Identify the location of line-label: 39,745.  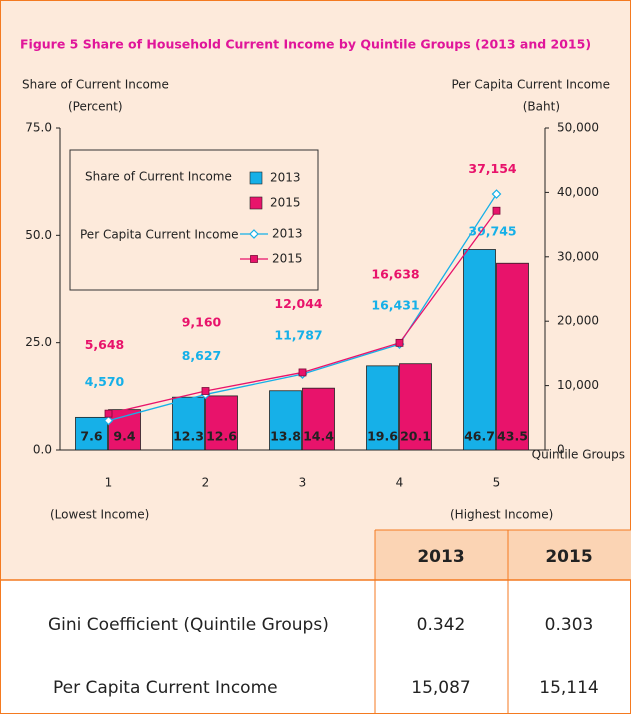
(492, 231).